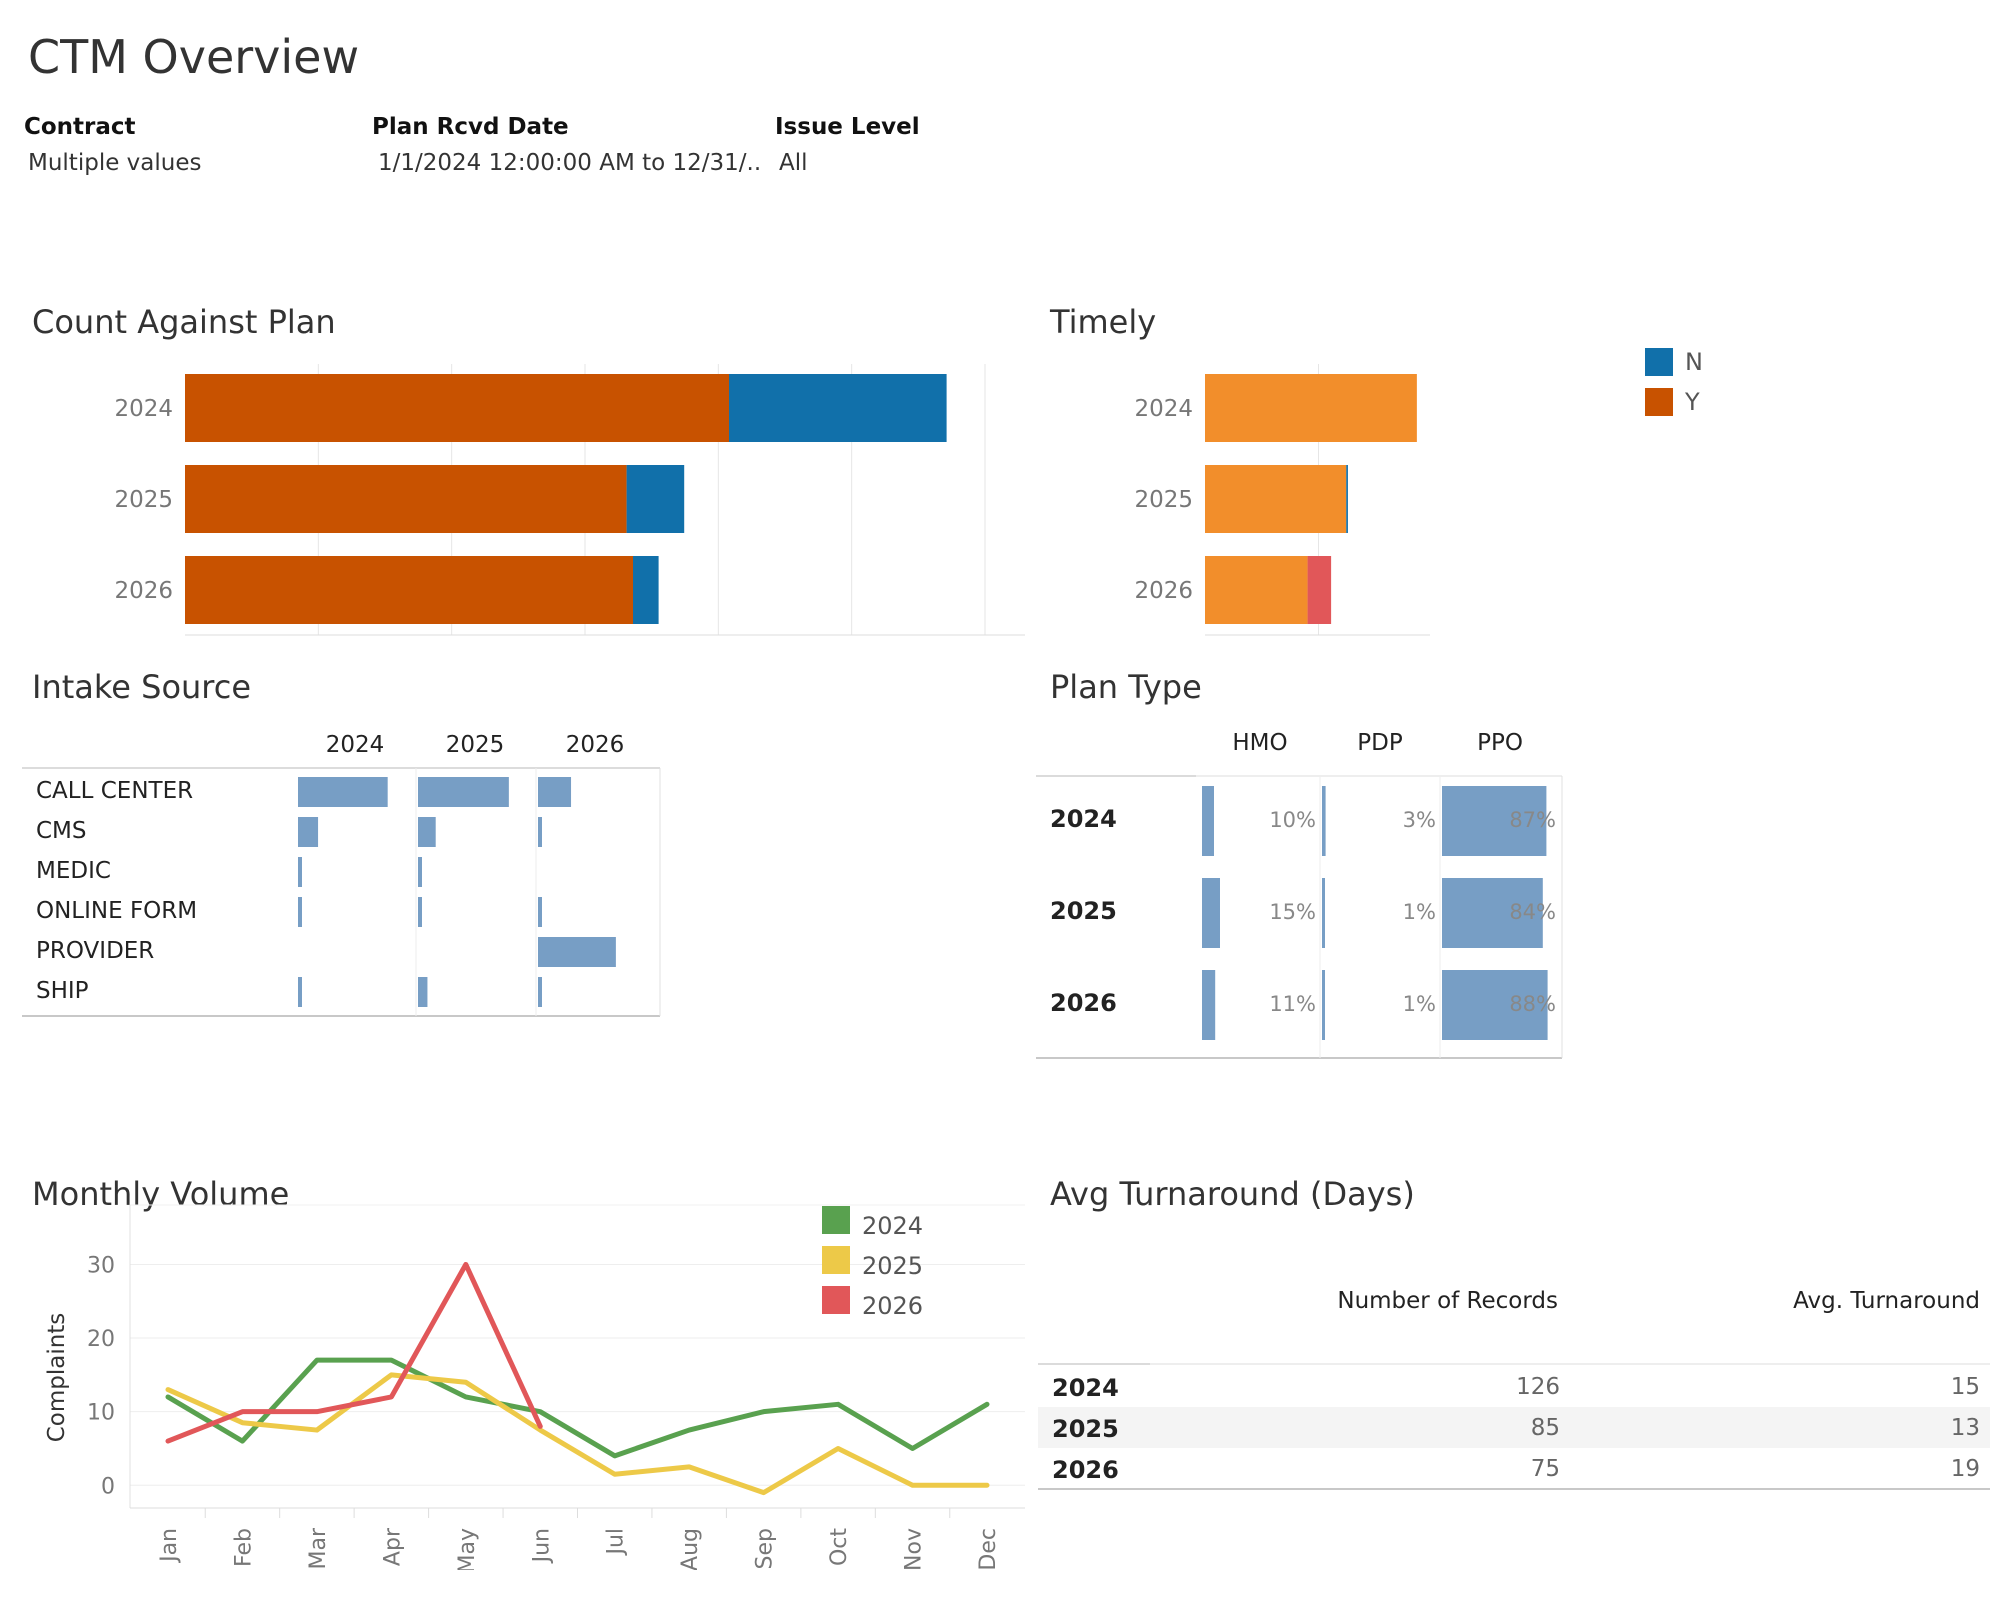 Image resolution: width=2000 pixels, height=1600 pixels. Describe the element at coordinates (1532, 912) in the screenshot. I see `data-label: 84%` at that location.